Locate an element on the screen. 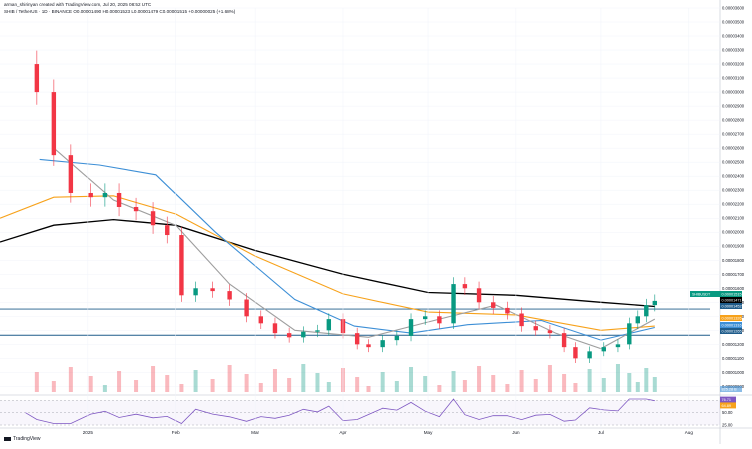 The width and height of the screenshot is (752, 449). price-tick-label: 0.00003000 is located at coordinates (733, 92).